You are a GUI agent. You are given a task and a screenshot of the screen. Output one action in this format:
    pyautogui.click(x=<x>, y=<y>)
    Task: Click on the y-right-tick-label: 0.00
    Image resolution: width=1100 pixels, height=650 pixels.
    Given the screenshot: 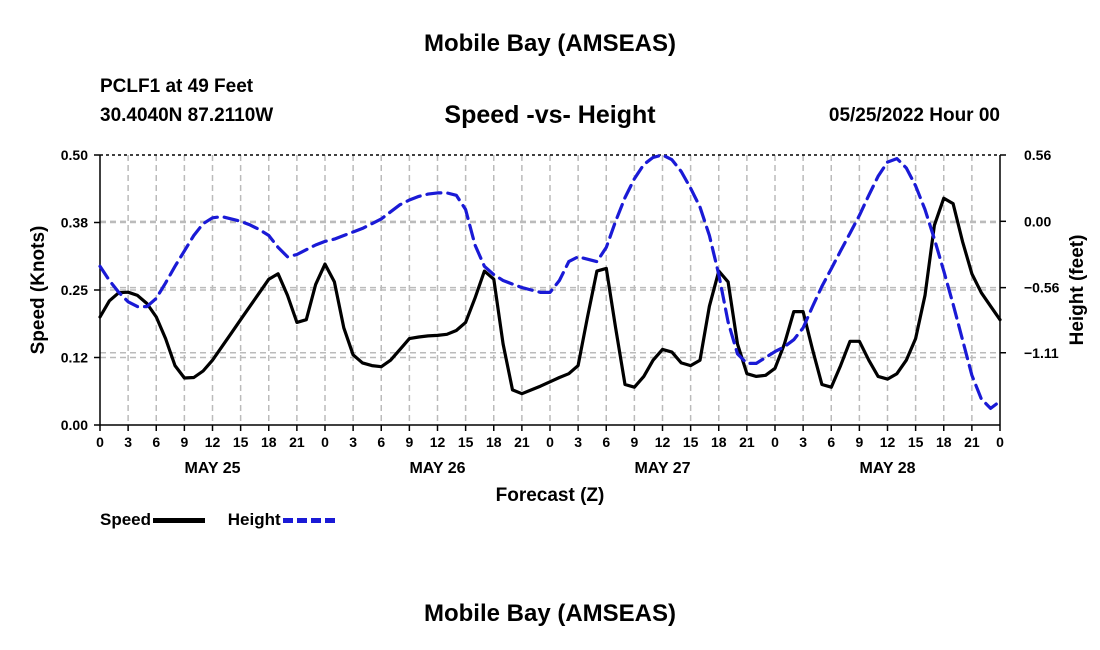 What is the action you would take?
    pyautogui.click(x=1037, y=221)
    